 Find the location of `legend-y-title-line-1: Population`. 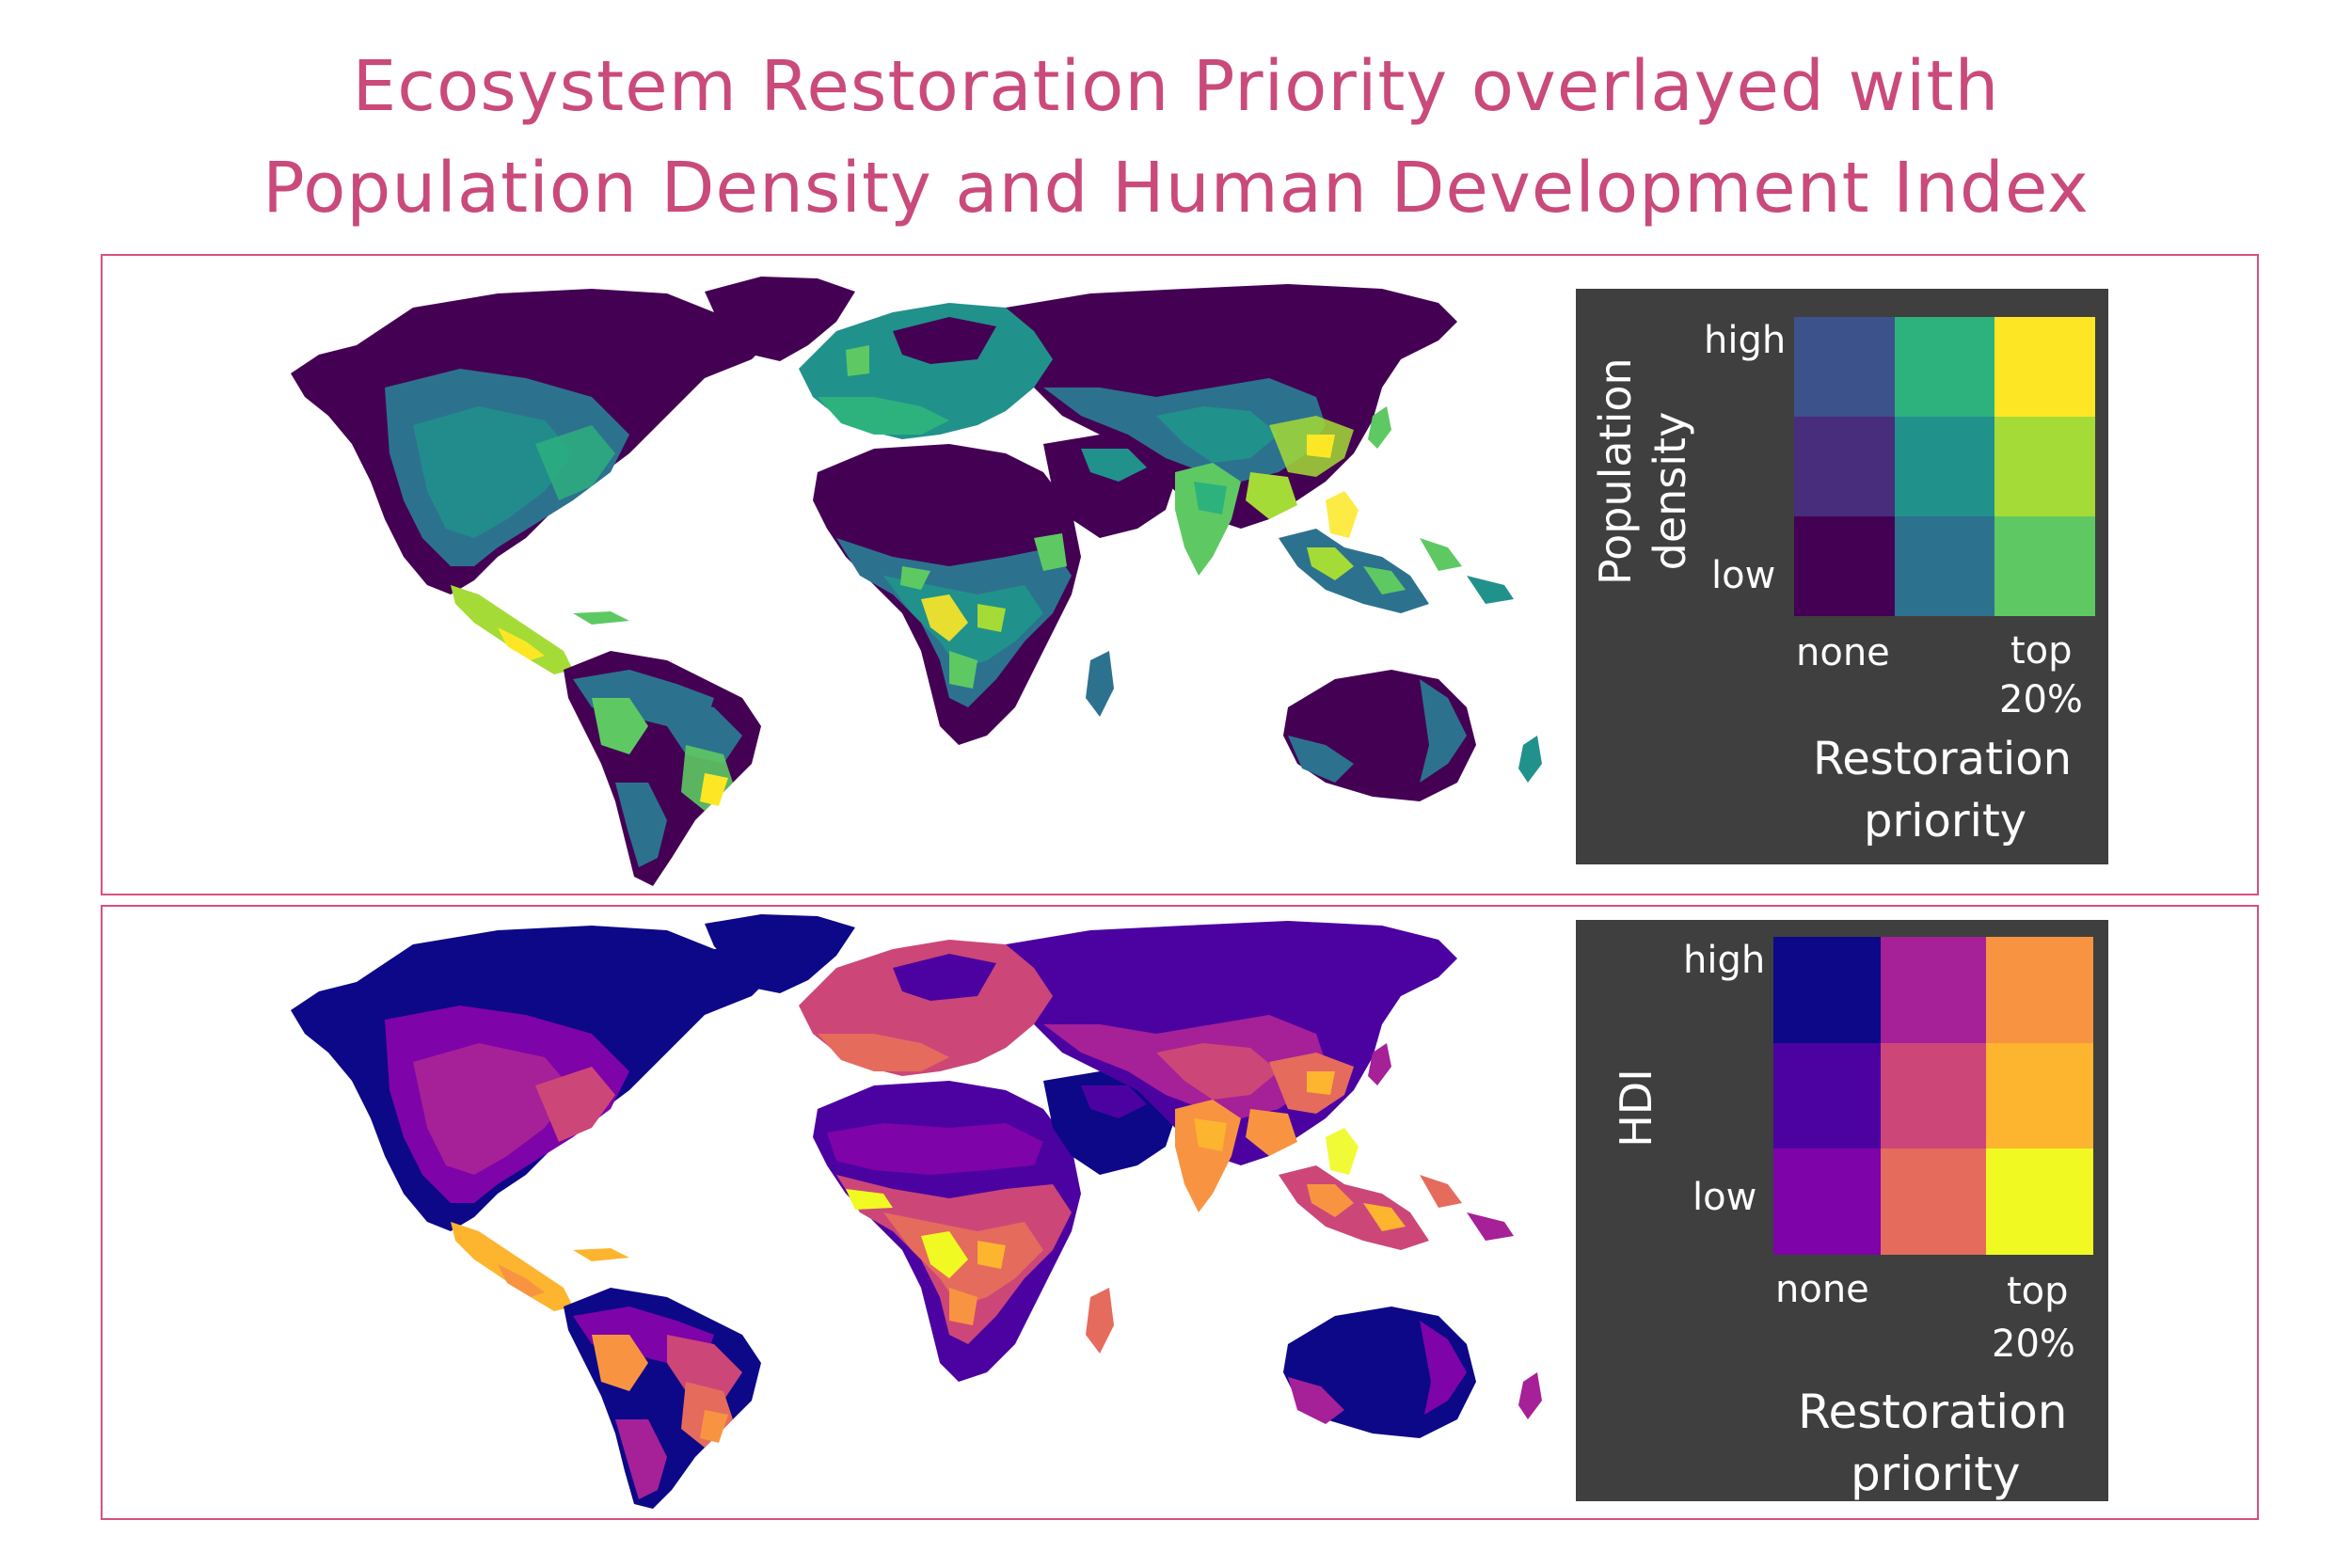

legend-y-title-line-1: Population is located at coordinates (1615, 471).